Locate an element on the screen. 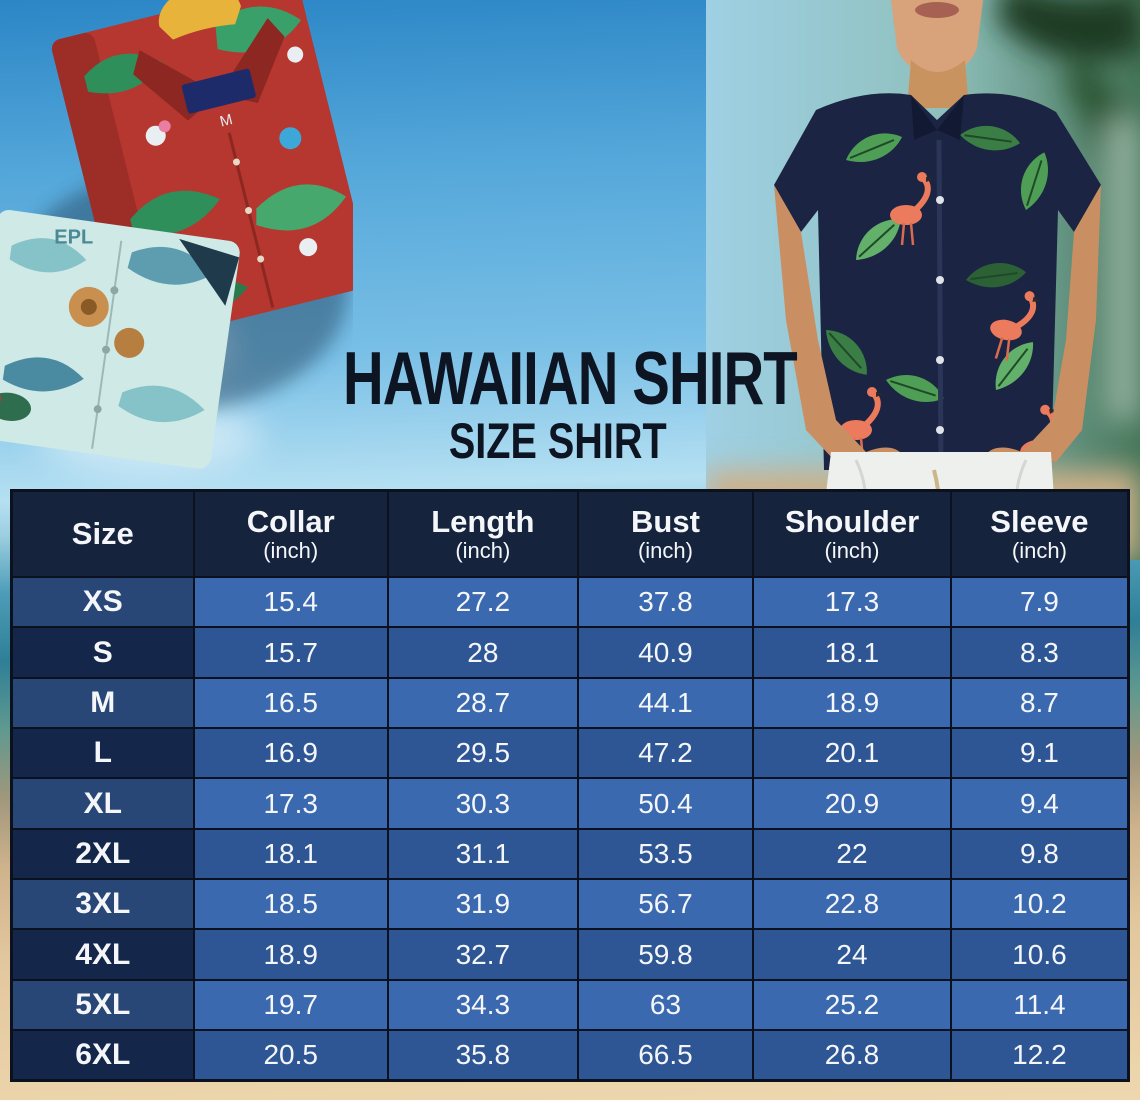 The height and width of the screenshot is (1100, 1140). value-cell: 9.1 is located at coordinates (1039, 753).